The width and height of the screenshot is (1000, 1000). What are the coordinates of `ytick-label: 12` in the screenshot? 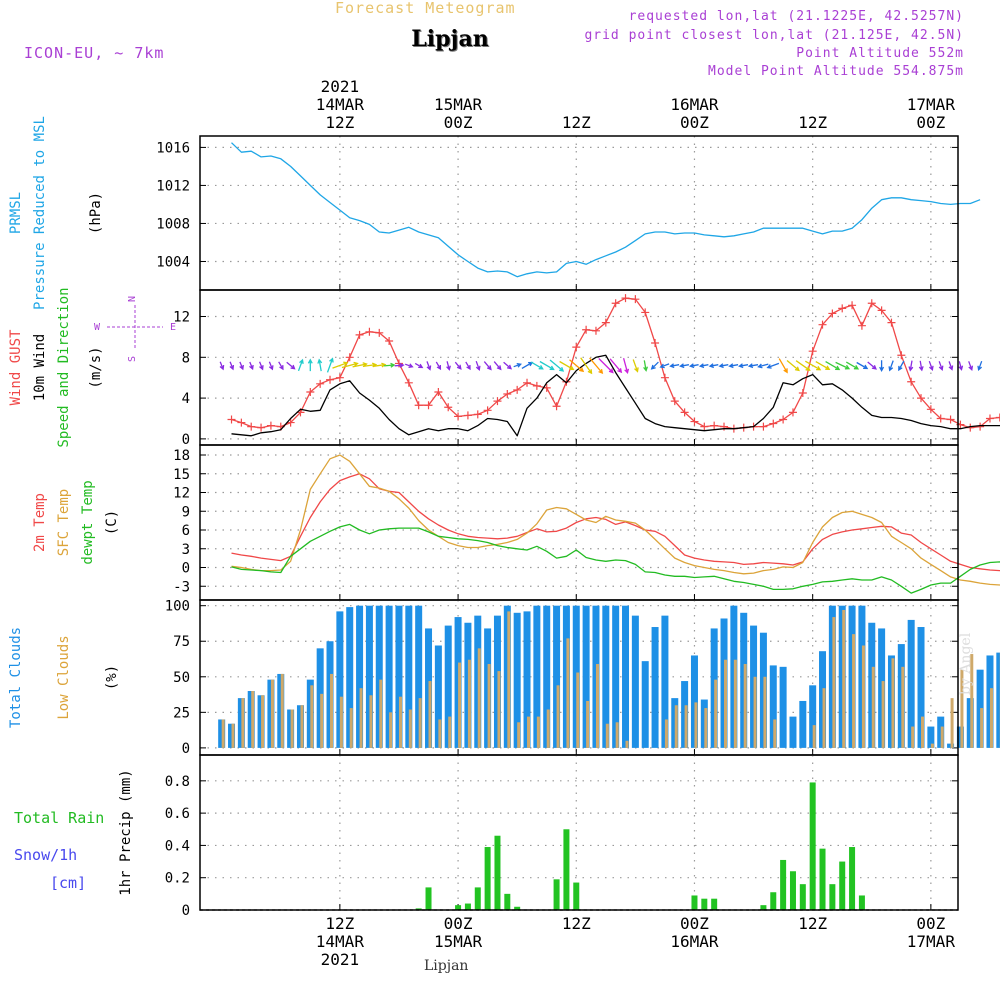 It's located at (181, 318).